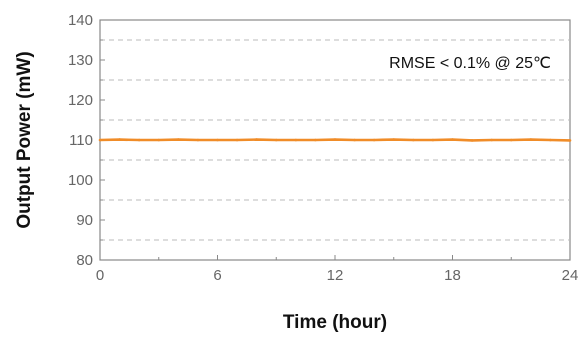 This screenshot has width=582, height=337. What do you see at coordinates (80, 180) in the screenshot?
I see `y-tick-label-100: 100` at bounding box center [80, 180].